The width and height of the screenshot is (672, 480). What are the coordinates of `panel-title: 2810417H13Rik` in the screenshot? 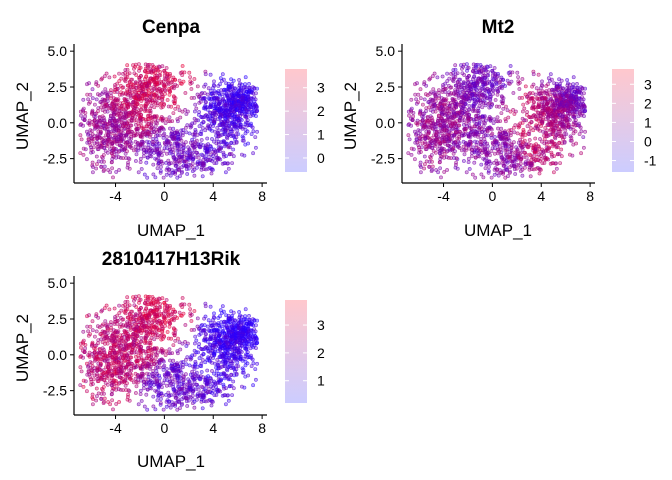 It's located at (171, 259).